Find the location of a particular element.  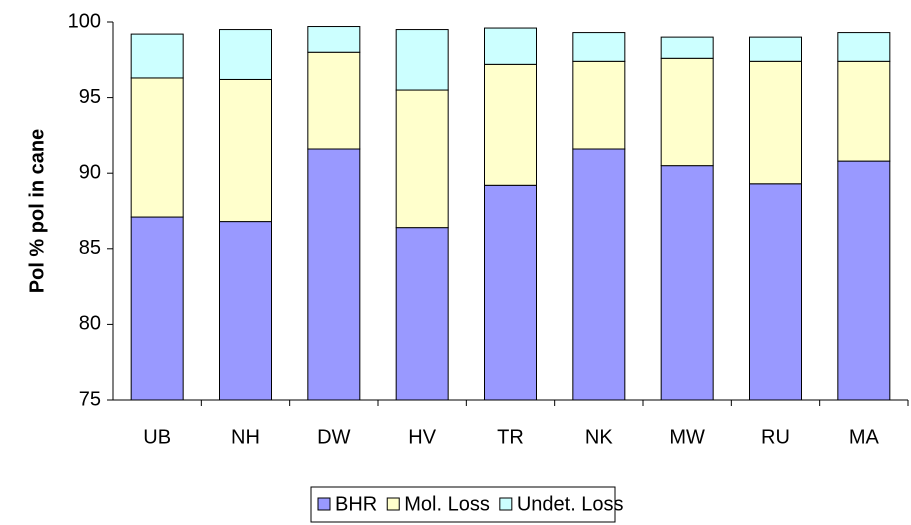

x-tick-label: NH is located at coordinates (245, 437).